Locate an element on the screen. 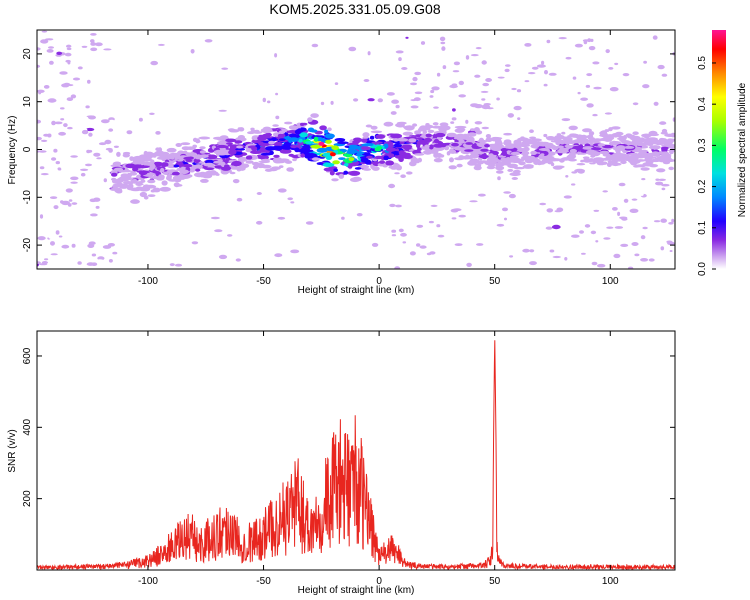 The height and width of the screenshot is (600, 750). snr-y-label: SNR (v/v) is located at coordinates (12, 450).